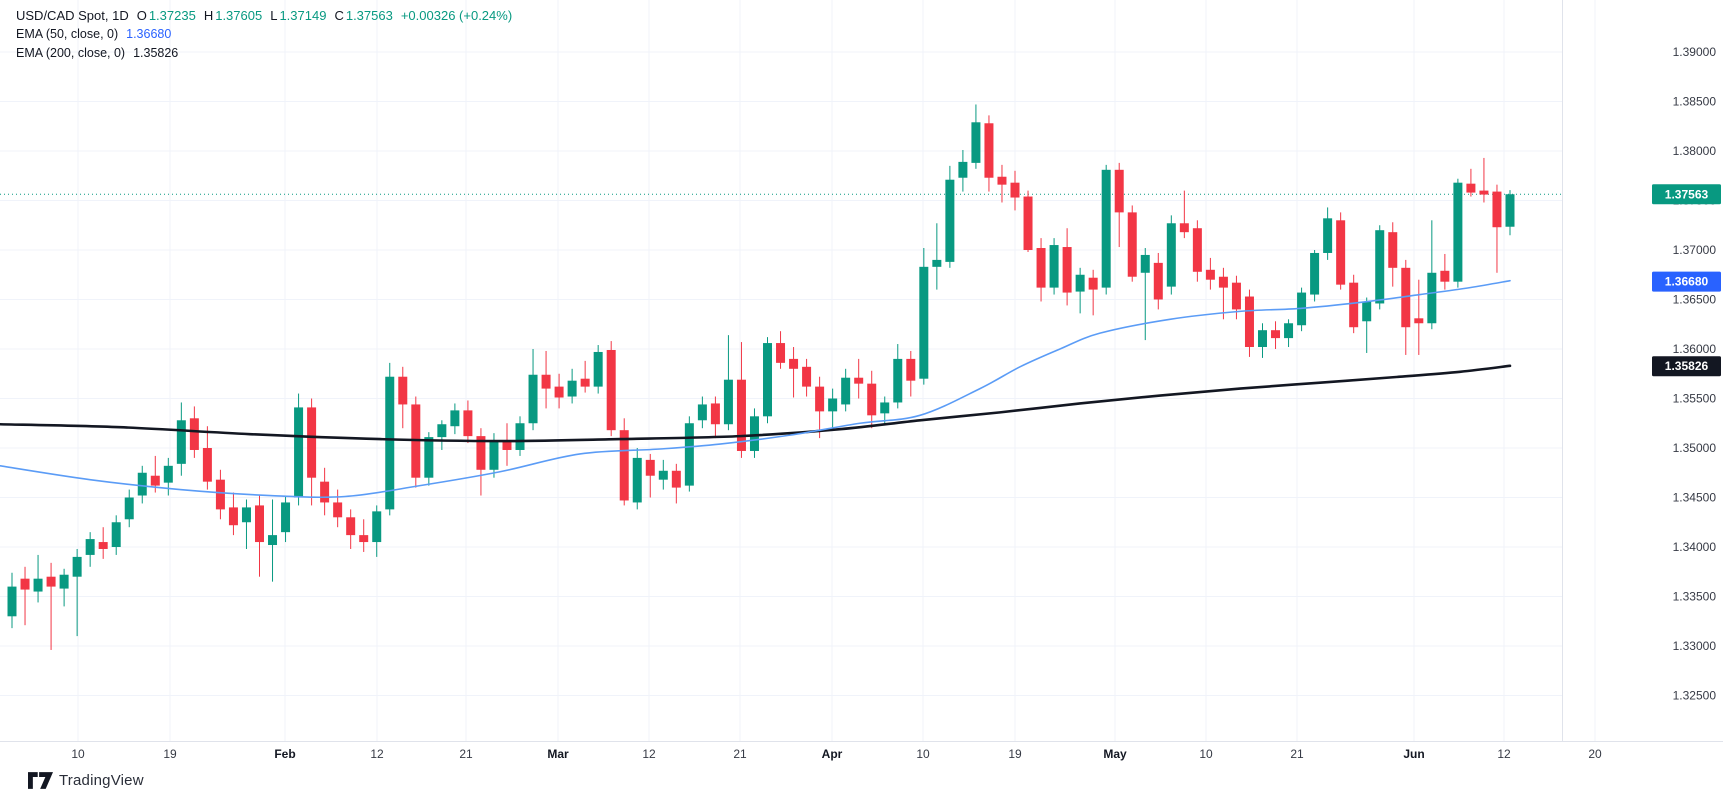 Image resolution: width=1723 pixels, height=801 pixels. I want to click on tradingview-watermark: TradingView, so click(86, 780).